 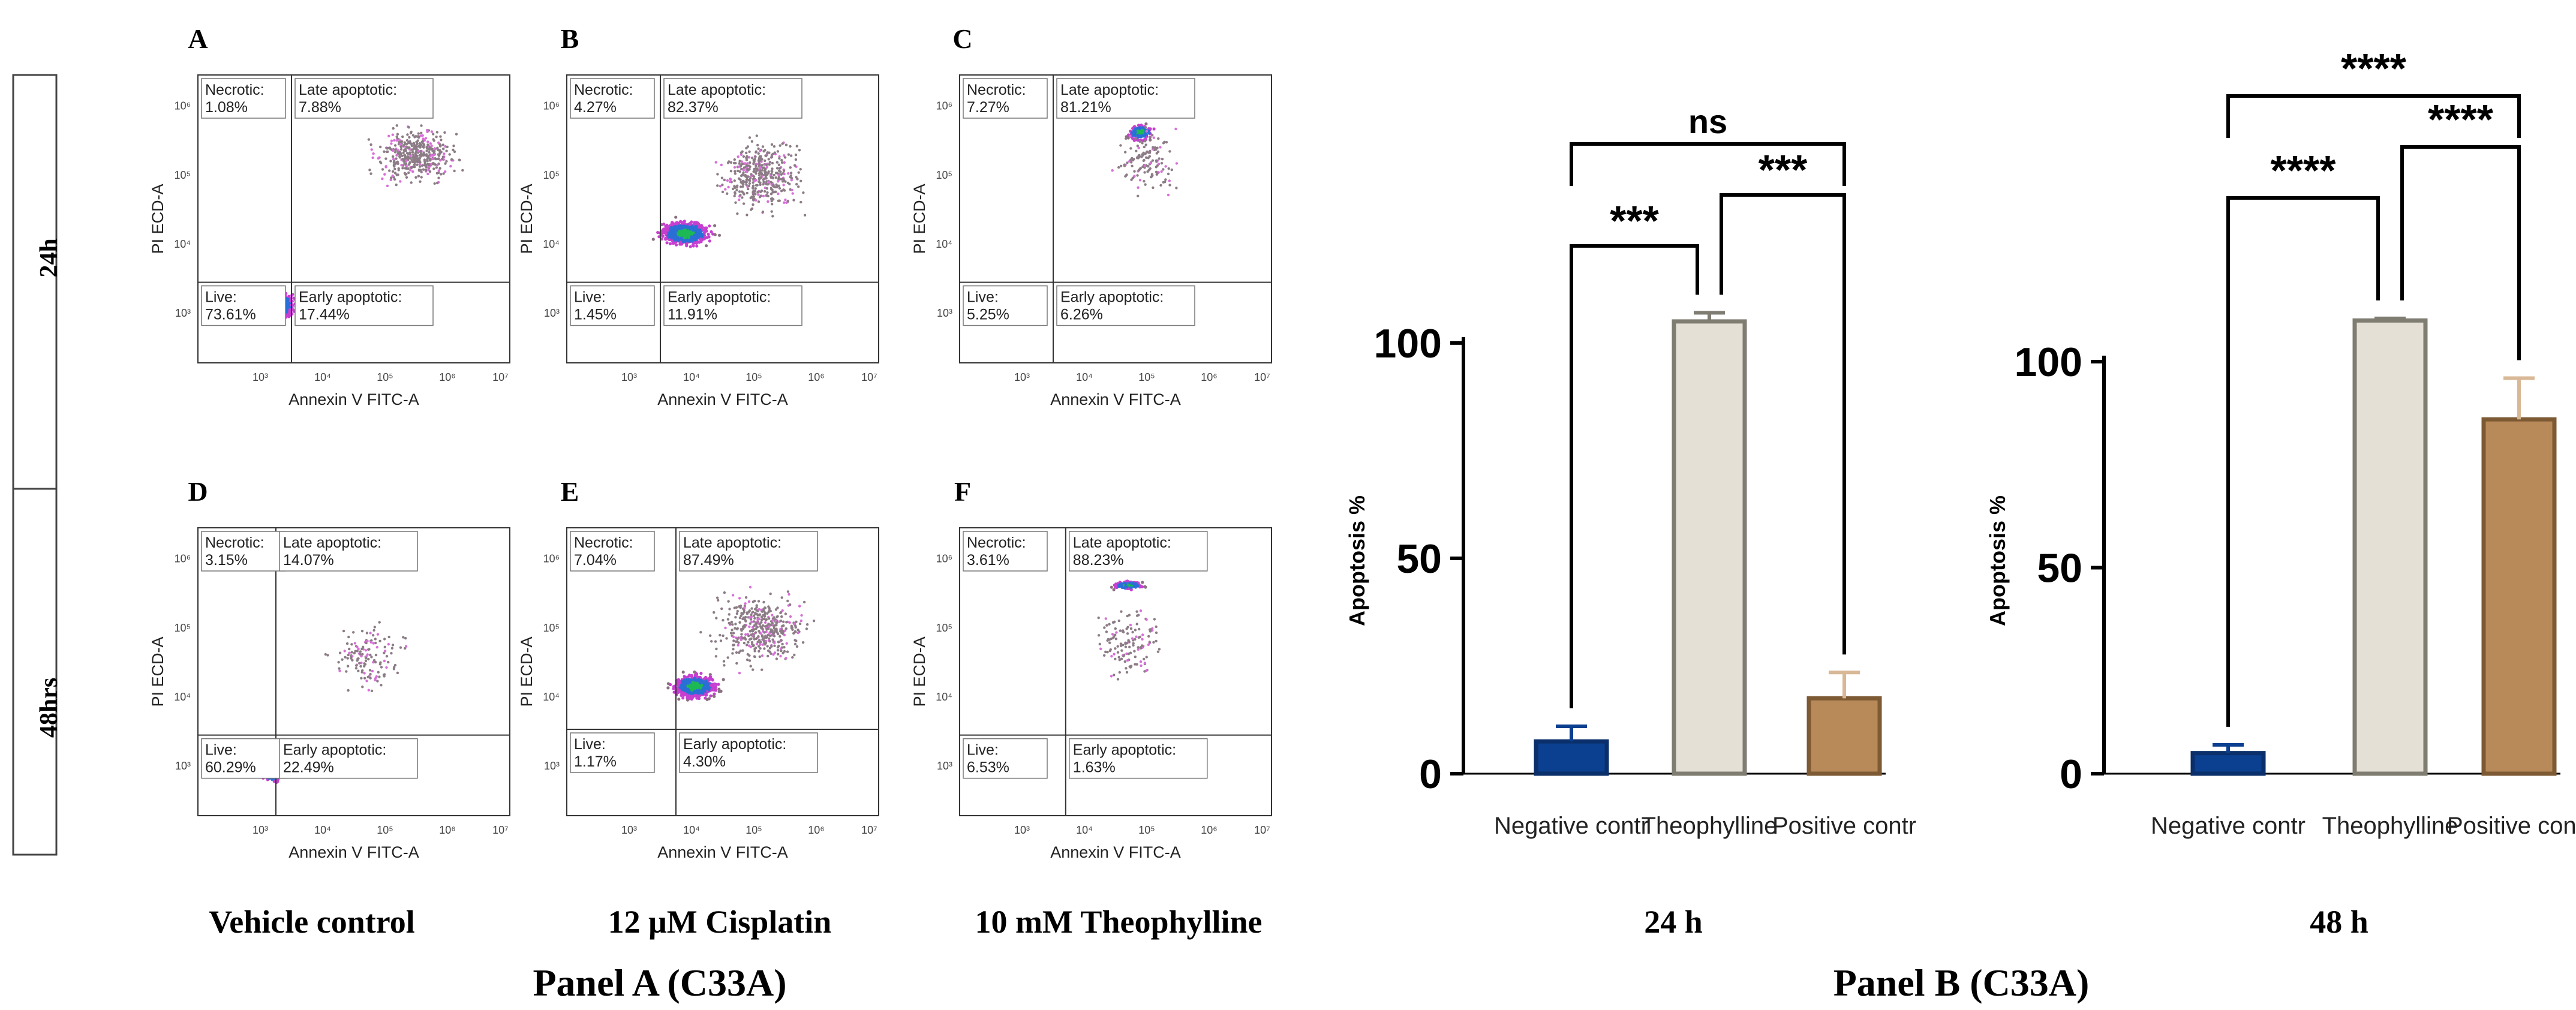 I want to click on quadrant-early-apoptotic-box, so click(x=349, y=758).